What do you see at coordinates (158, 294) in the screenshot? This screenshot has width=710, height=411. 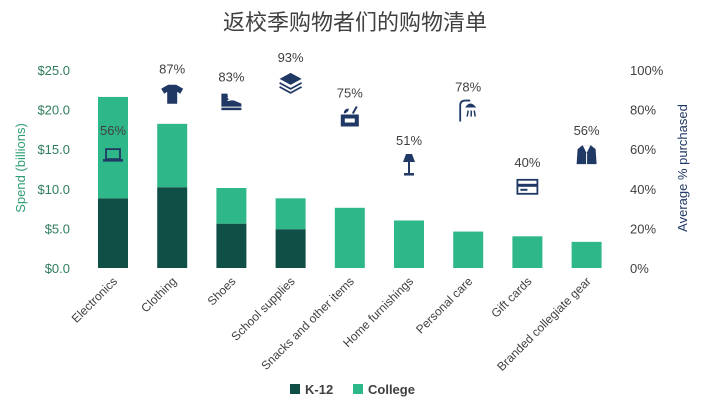 I see `category-label: Clothing` at bounding box center [158, 294].